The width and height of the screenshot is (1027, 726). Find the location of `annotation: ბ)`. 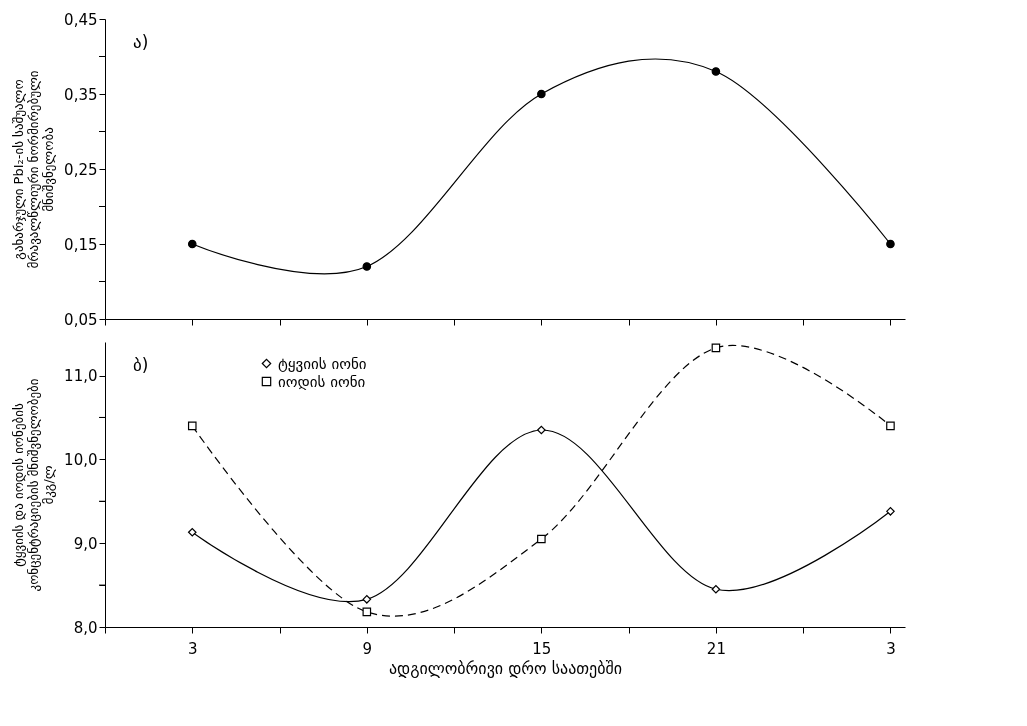

annotation: ბ) is located at coordinates (141, 365).